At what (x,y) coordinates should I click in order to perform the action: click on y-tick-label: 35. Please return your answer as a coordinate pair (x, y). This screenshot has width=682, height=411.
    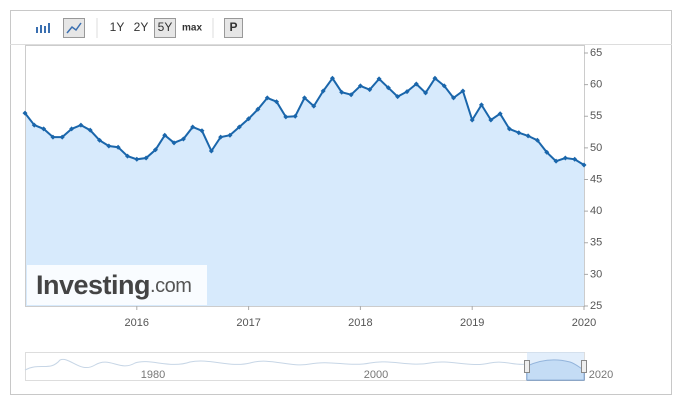
    Looking at the image, I should click on (596, 243).